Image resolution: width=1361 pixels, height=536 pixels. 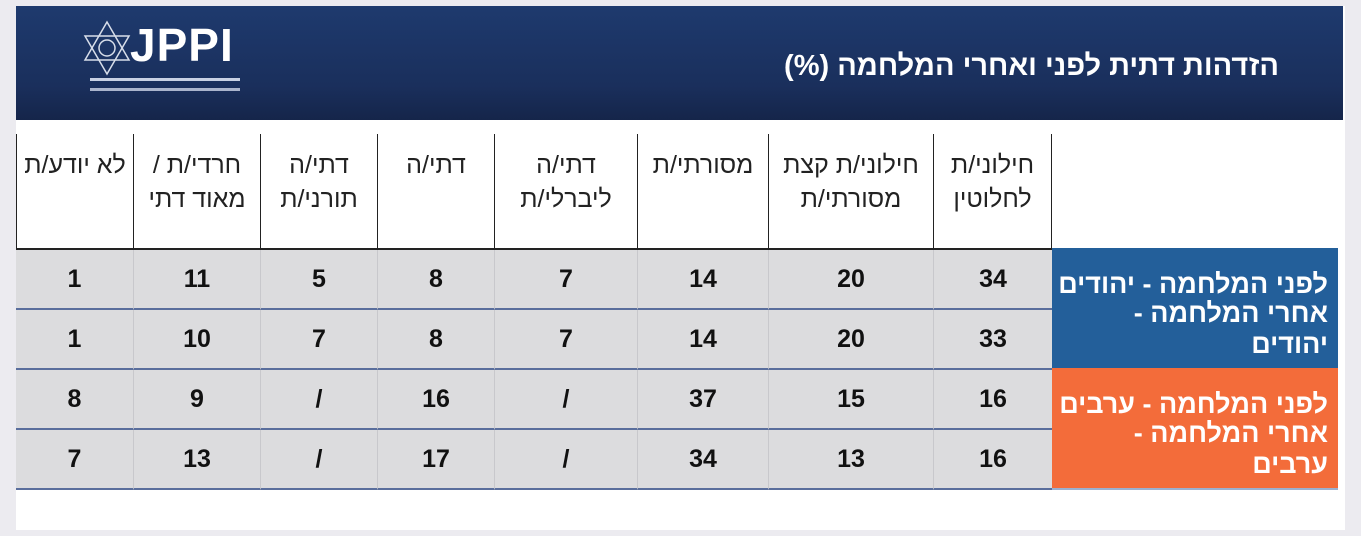 I want to click on row-label: לפני המלחמה - ערבים, so click(x=1195, y=399).